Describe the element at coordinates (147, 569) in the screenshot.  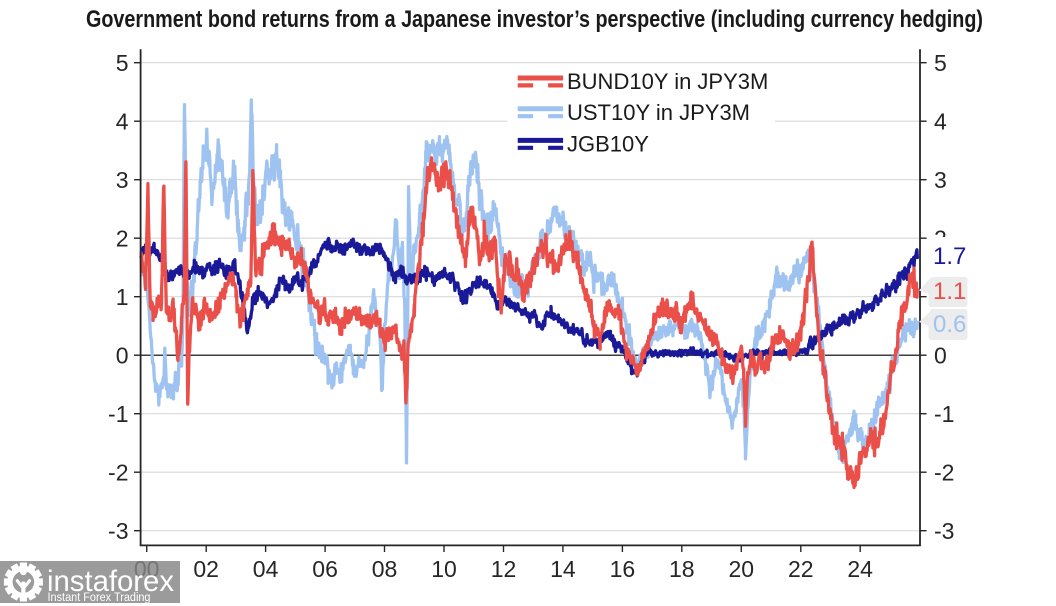
I see `svg-text: 00` at that location.